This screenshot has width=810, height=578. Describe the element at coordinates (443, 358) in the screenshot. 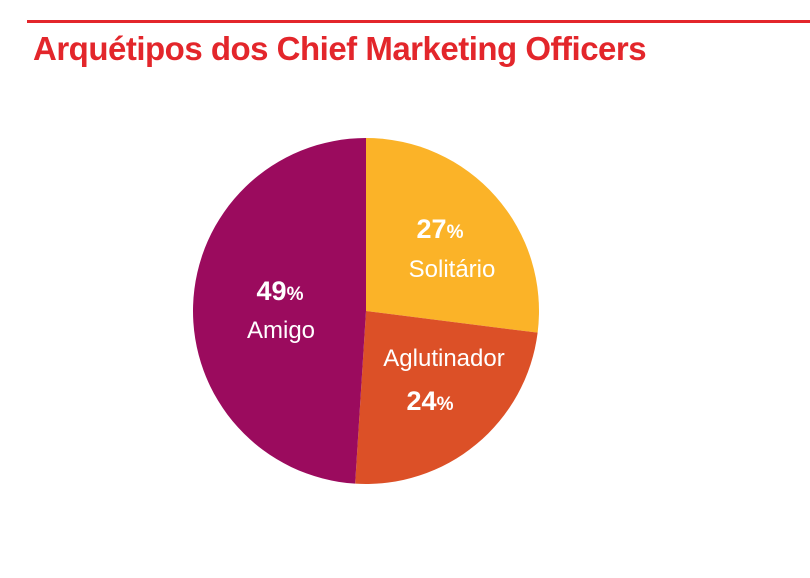

I see `slice-label-aglutinador: Aglutinador` at that location.